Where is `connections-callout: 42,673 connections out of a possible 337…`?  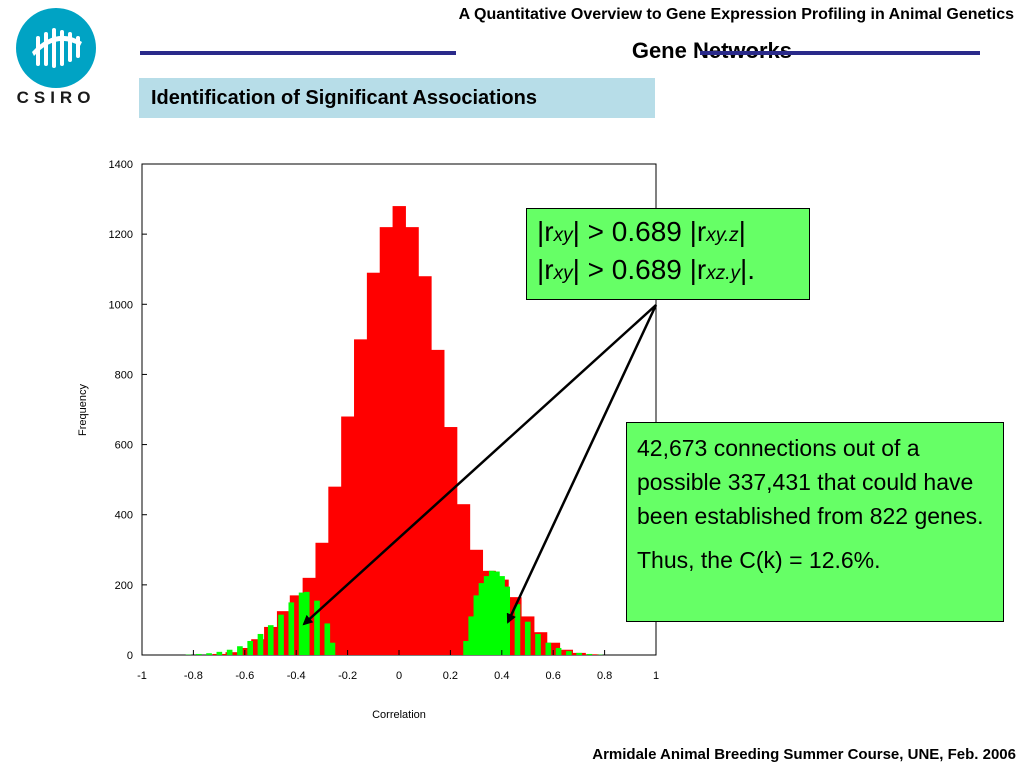
connections-callout: 42,673 connections out of a possible 337… is located at coordinates (815, 522).